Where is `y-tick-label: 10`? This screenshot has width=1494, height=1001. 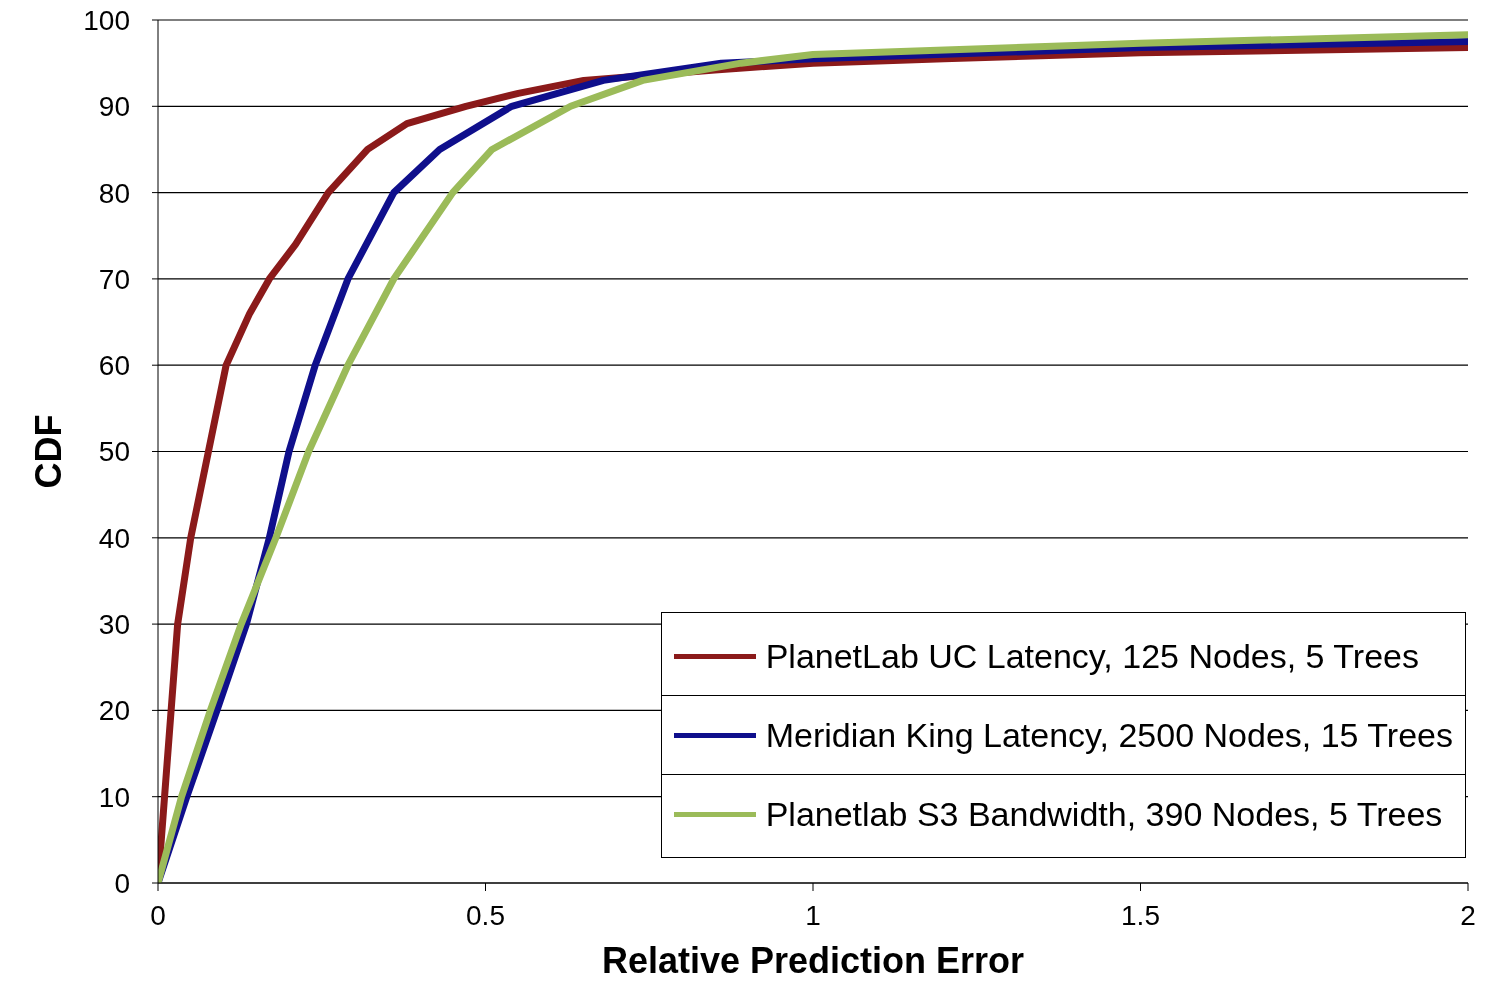 y-tick-label: 10 is located at coordinates (114, 797).